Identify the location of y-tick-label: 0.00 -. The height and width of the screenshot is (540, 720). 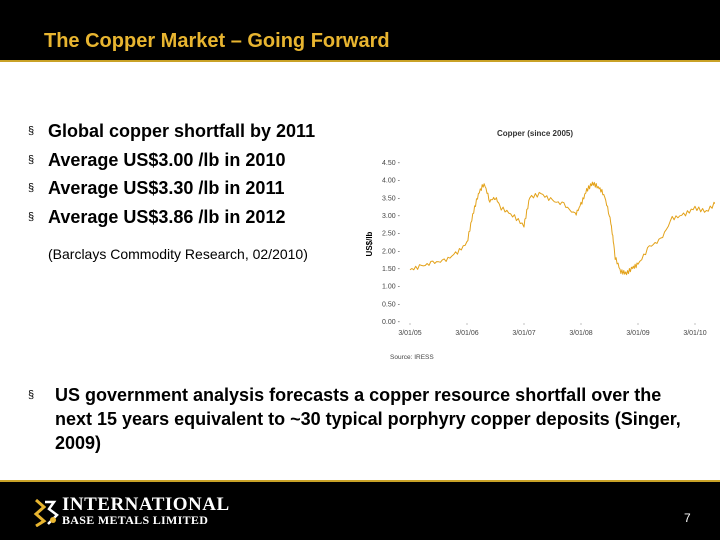
(391, 322).